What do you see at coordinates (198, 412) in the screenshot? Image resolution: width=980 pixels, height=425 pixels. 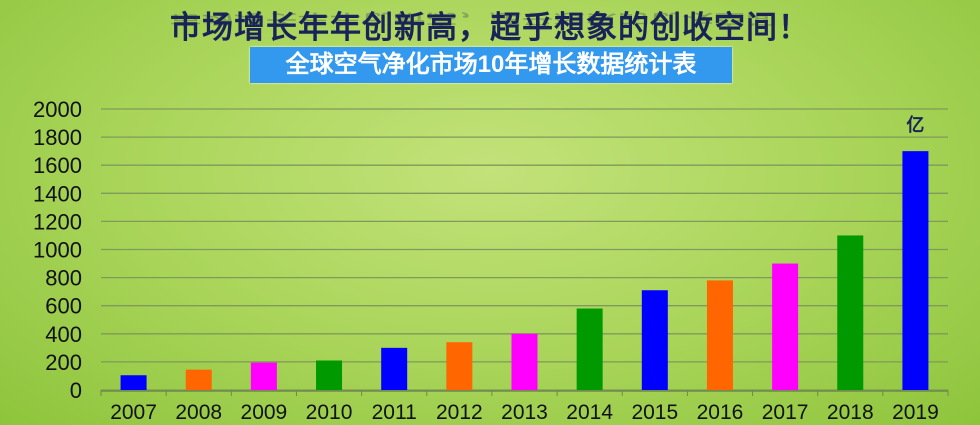 I see `x-tick-label: 2008` at bounding box center [198, 412].